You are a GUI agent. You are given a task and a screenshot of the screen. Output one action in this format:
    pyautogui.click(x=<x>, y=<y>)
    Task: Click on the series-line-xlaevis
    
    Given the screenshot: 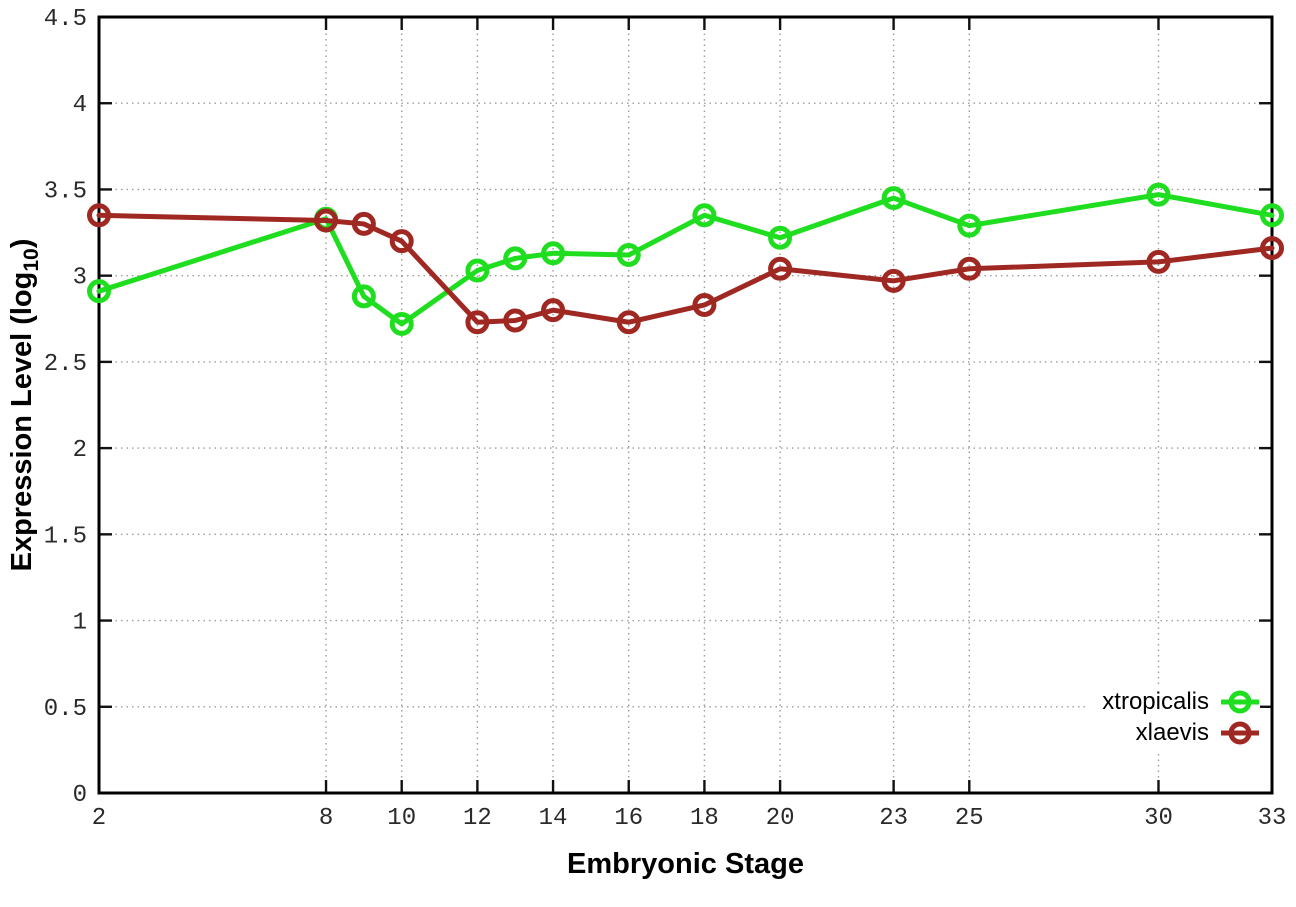 What is the action you would take?
    pyautogui.click(x=685, y=268)
    